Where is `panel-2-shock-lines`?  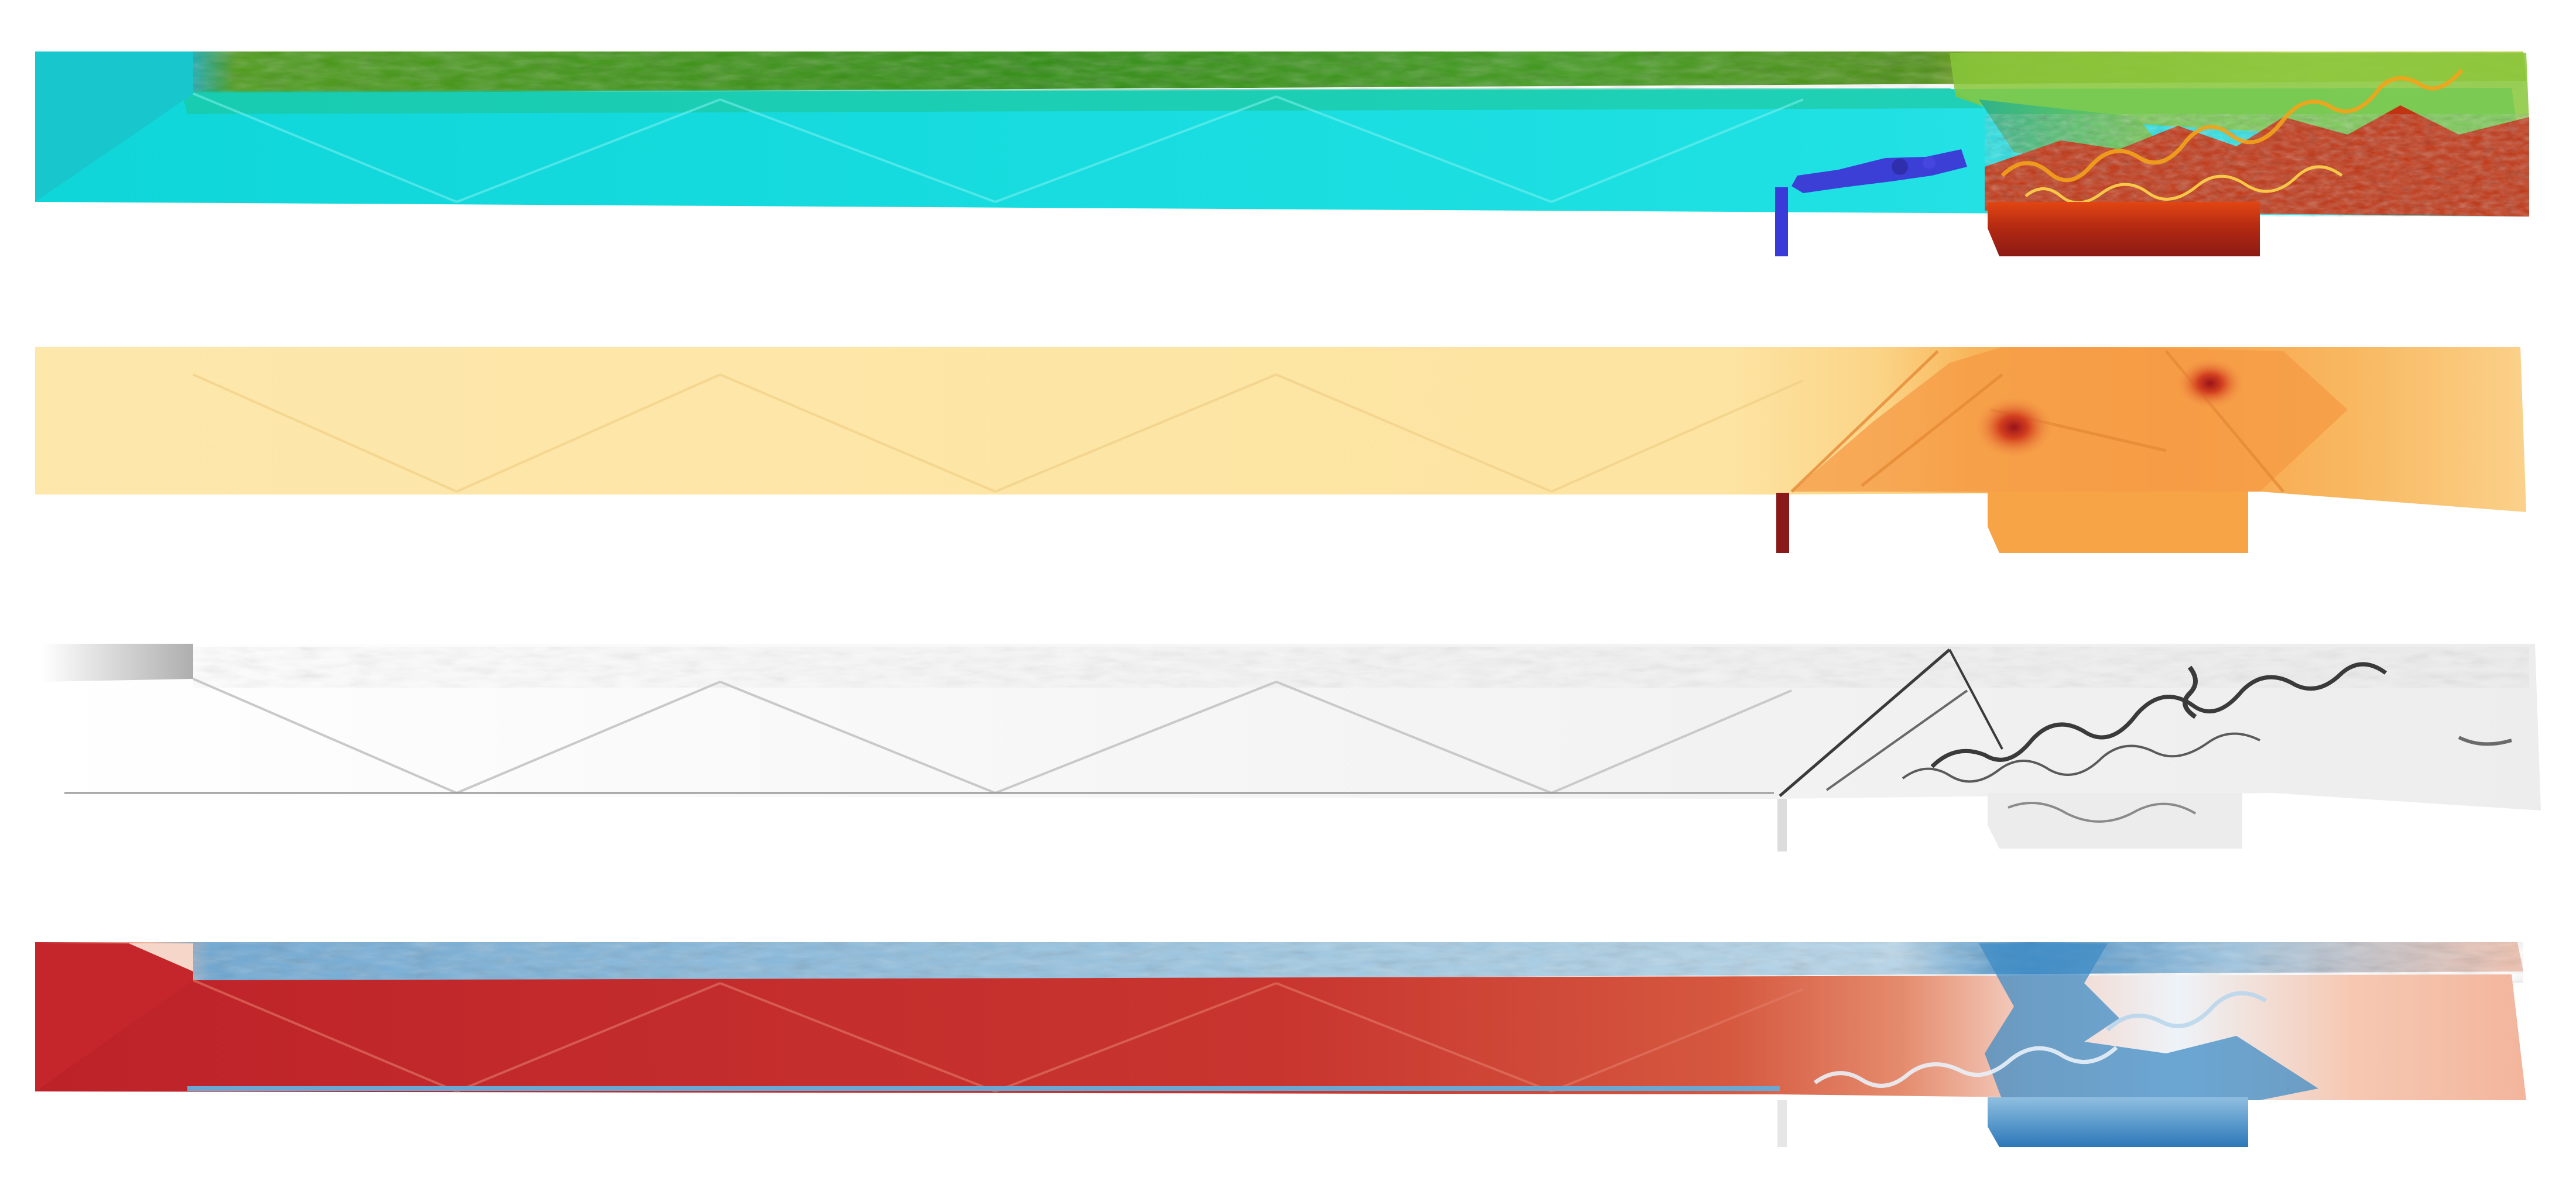
panel-2-shock-lines is located at coordinates (998, 433).